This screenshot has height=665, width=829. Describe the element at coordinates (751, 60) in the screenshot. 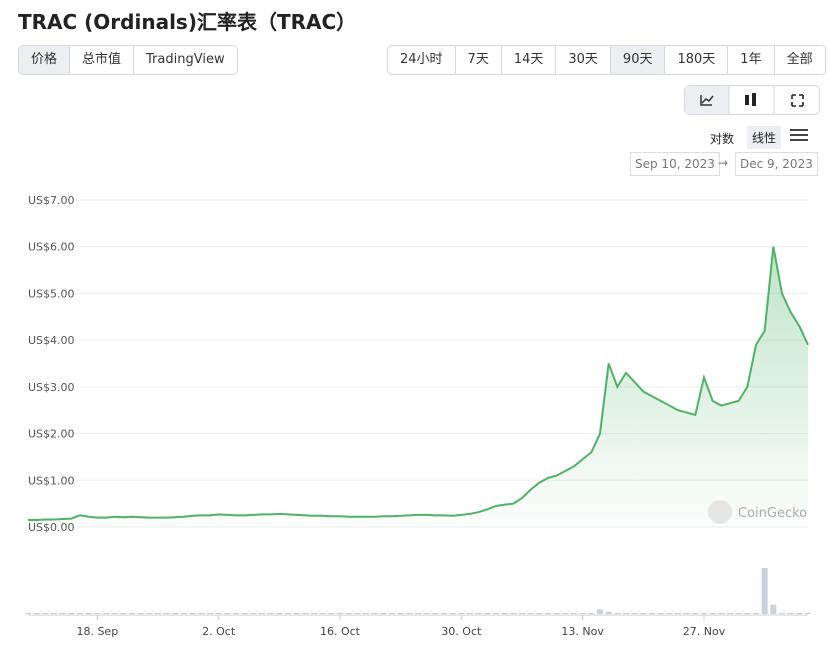

I see `tab: 1年` at that location.